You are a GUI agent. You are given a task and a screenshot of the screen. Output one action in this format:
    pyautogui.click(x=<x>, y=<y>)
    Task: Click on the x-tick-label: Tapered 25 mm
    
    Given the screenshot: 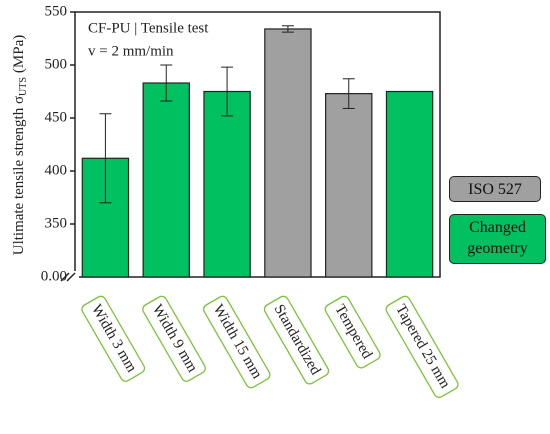 What is the action you would take?
    pyautogui.click(x=422, y=347)
    